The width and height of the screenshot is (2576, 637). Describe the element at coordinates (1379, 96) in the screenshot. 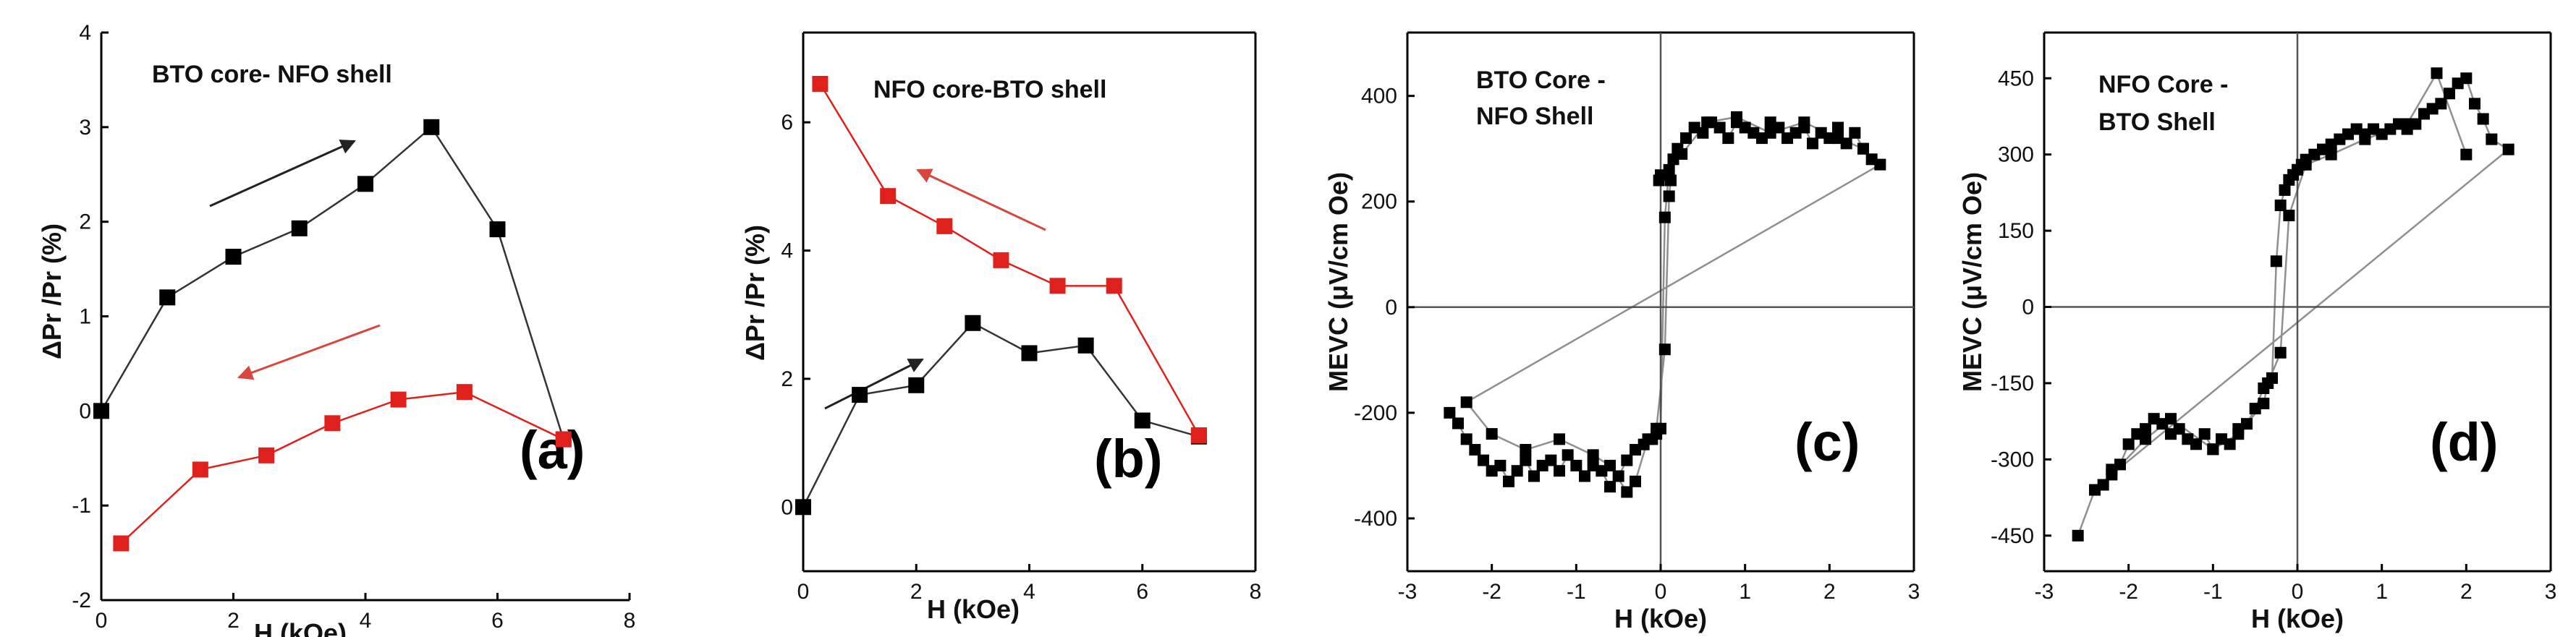

I see `y-tick-label: 400` at that location.